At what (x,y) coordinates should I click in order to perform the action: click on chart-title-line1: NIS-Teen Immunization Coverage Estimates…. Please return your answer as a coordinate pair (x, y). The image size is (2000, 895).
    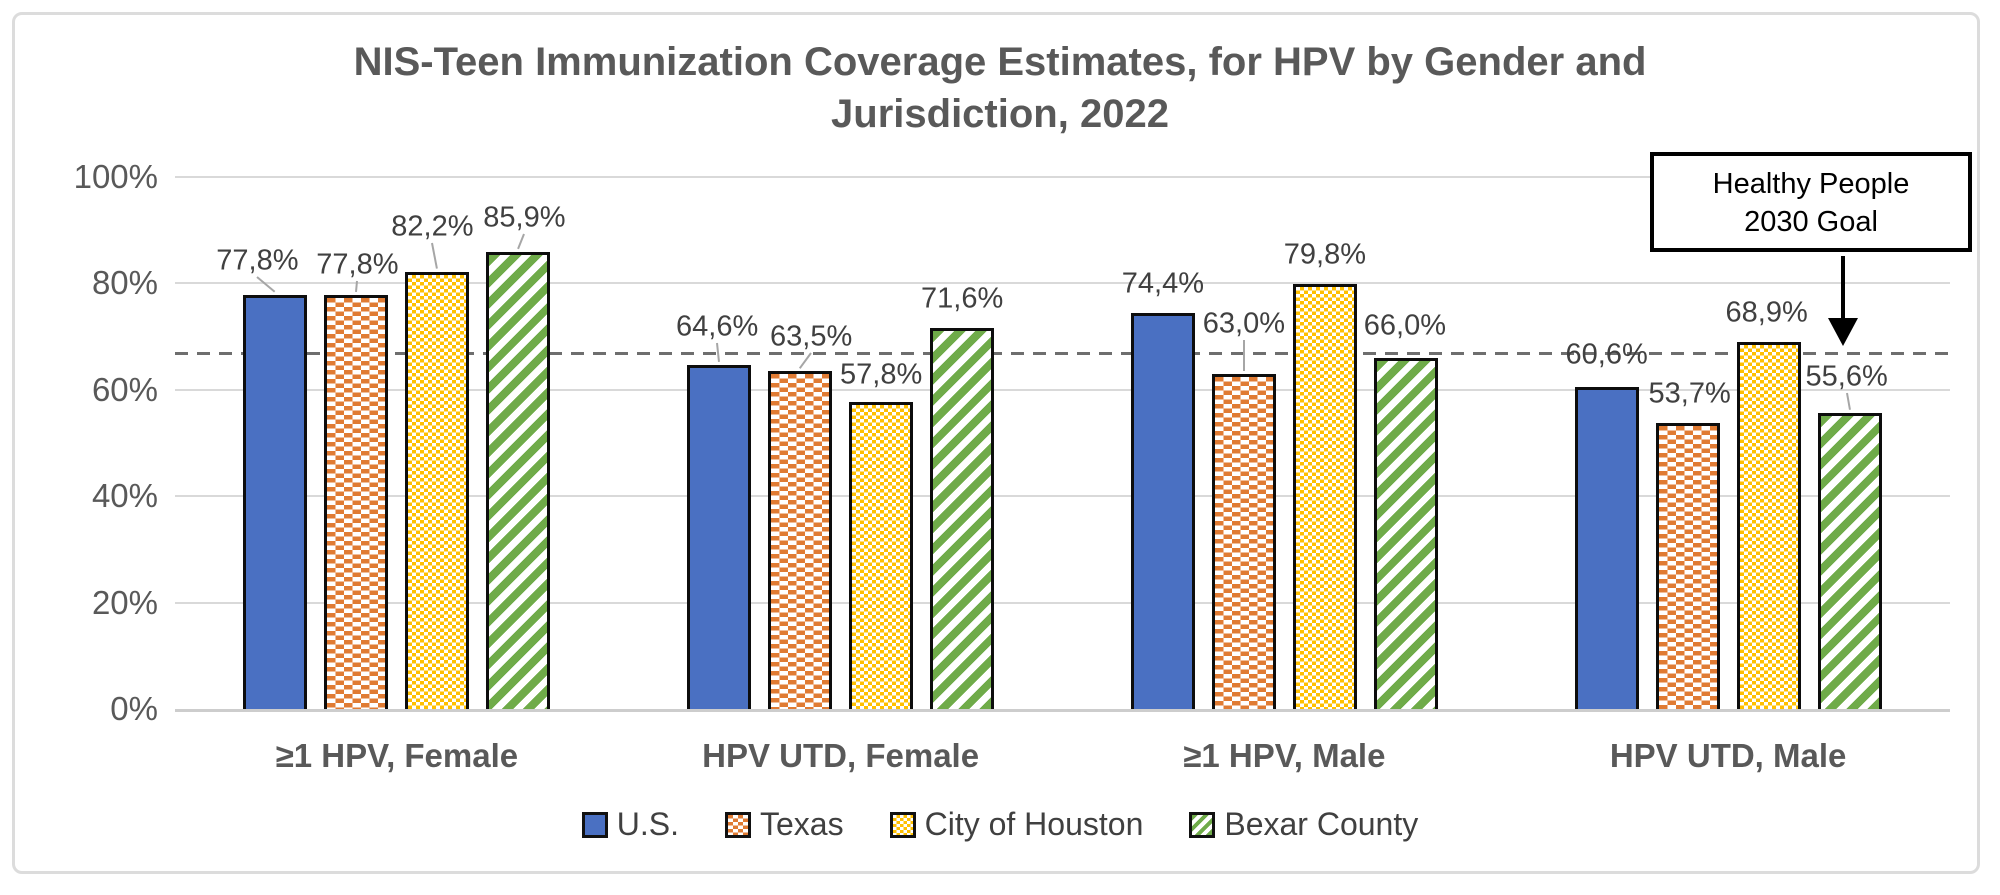
    Looking at the image, I should click on (1000, 62).